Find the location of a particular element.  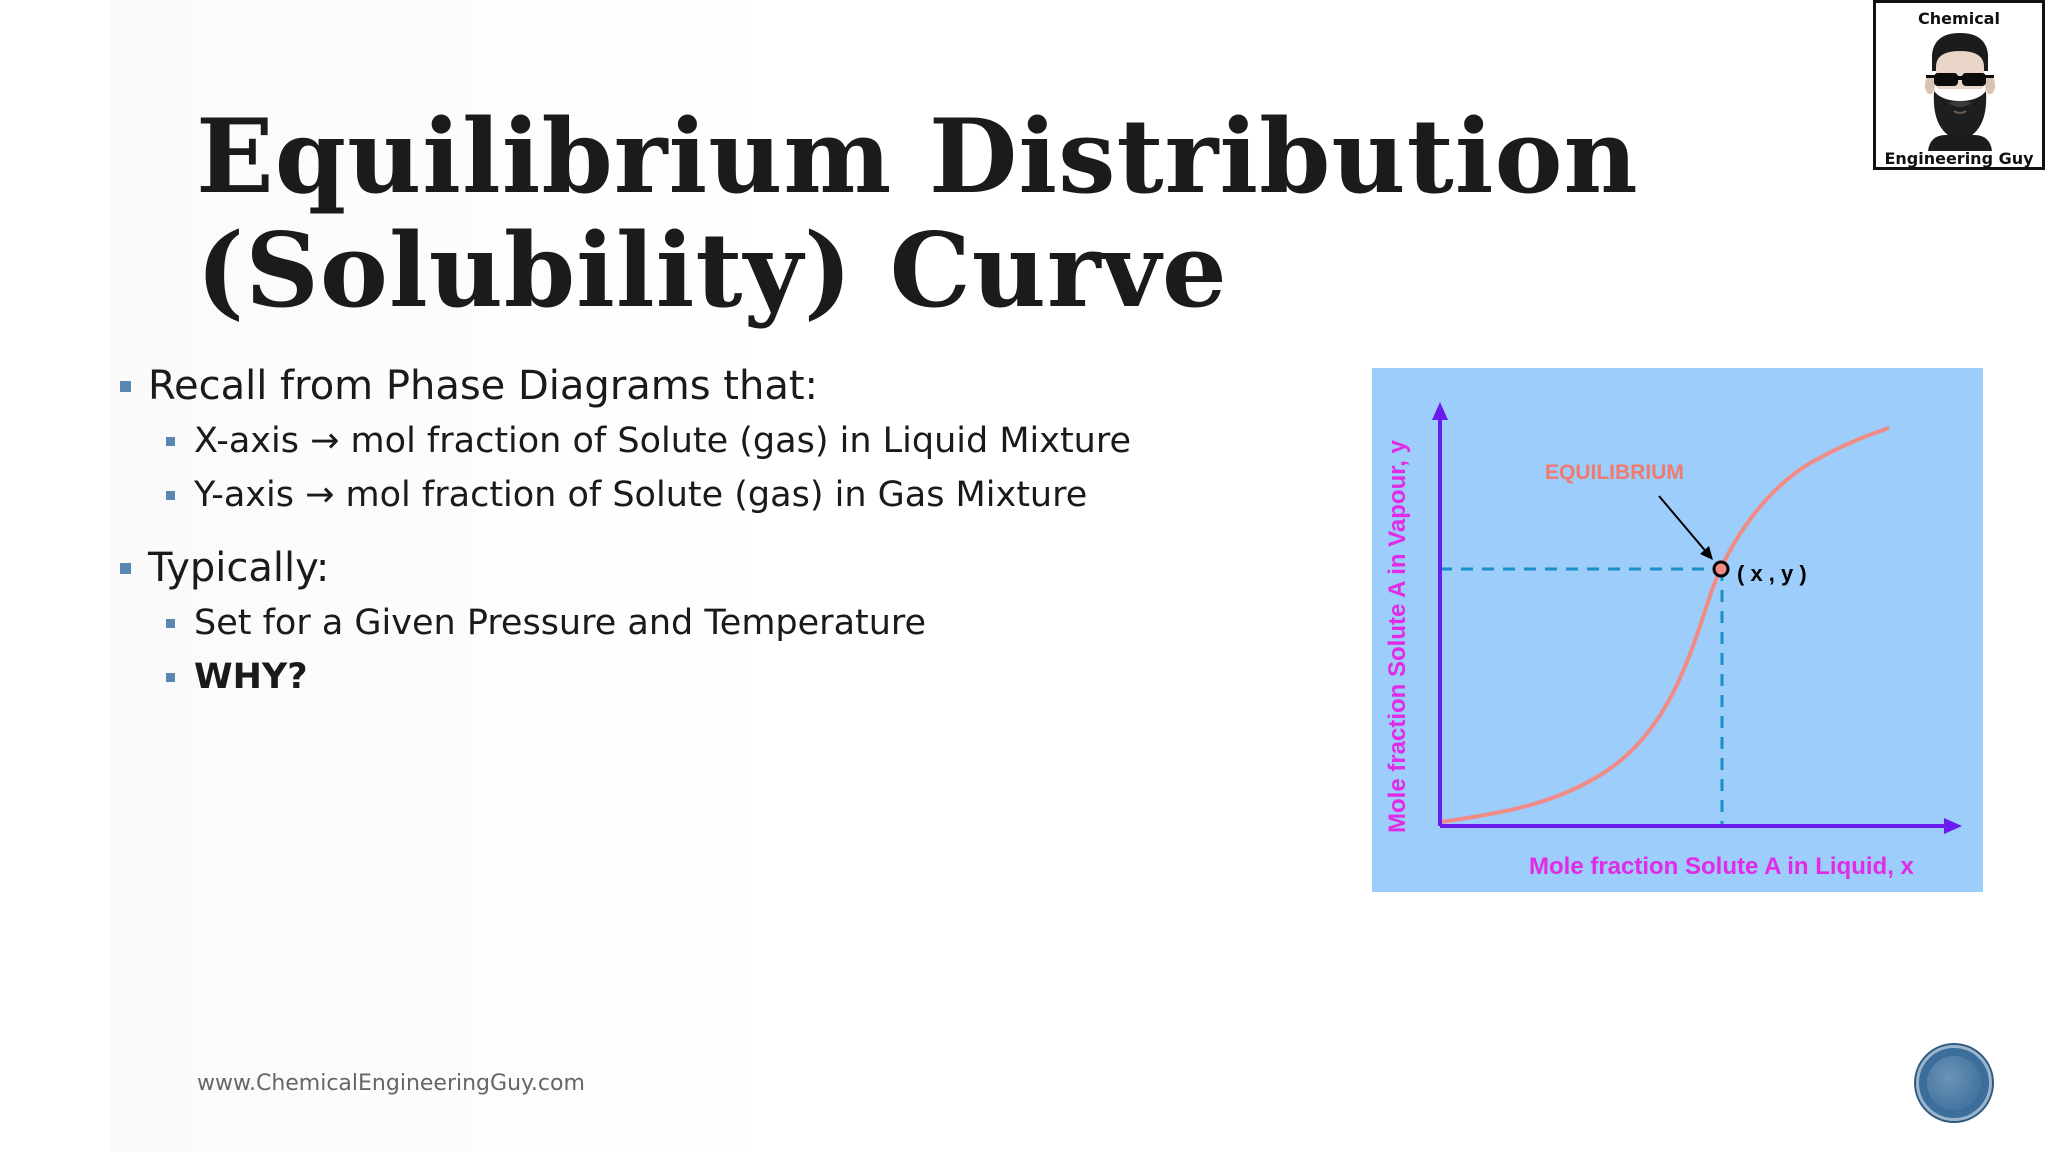

sub-bullet-item: Set for a Given Pressure and Temperature is located at coordinates (624, 623).